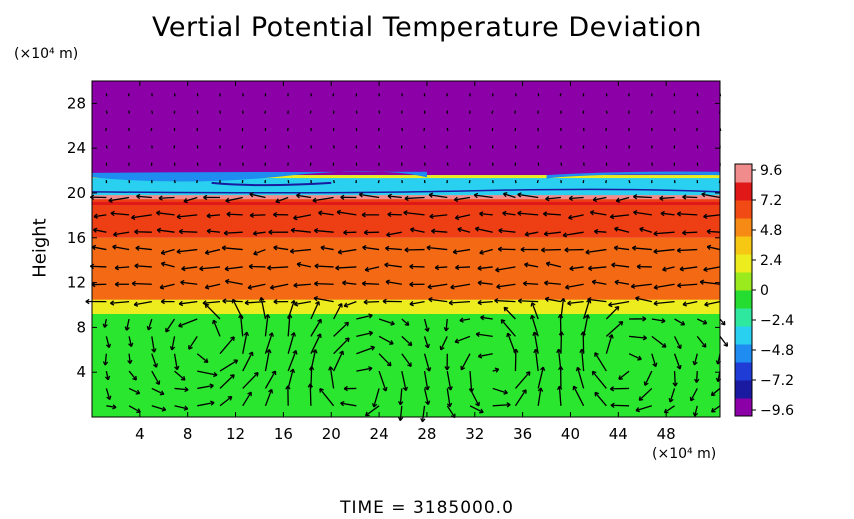 This screenshot has height=519, width=854. Describe the element at coordinates (46, 54) in the screenshot. I see `y-axis-unit: (×10⁴ m)` at that location.